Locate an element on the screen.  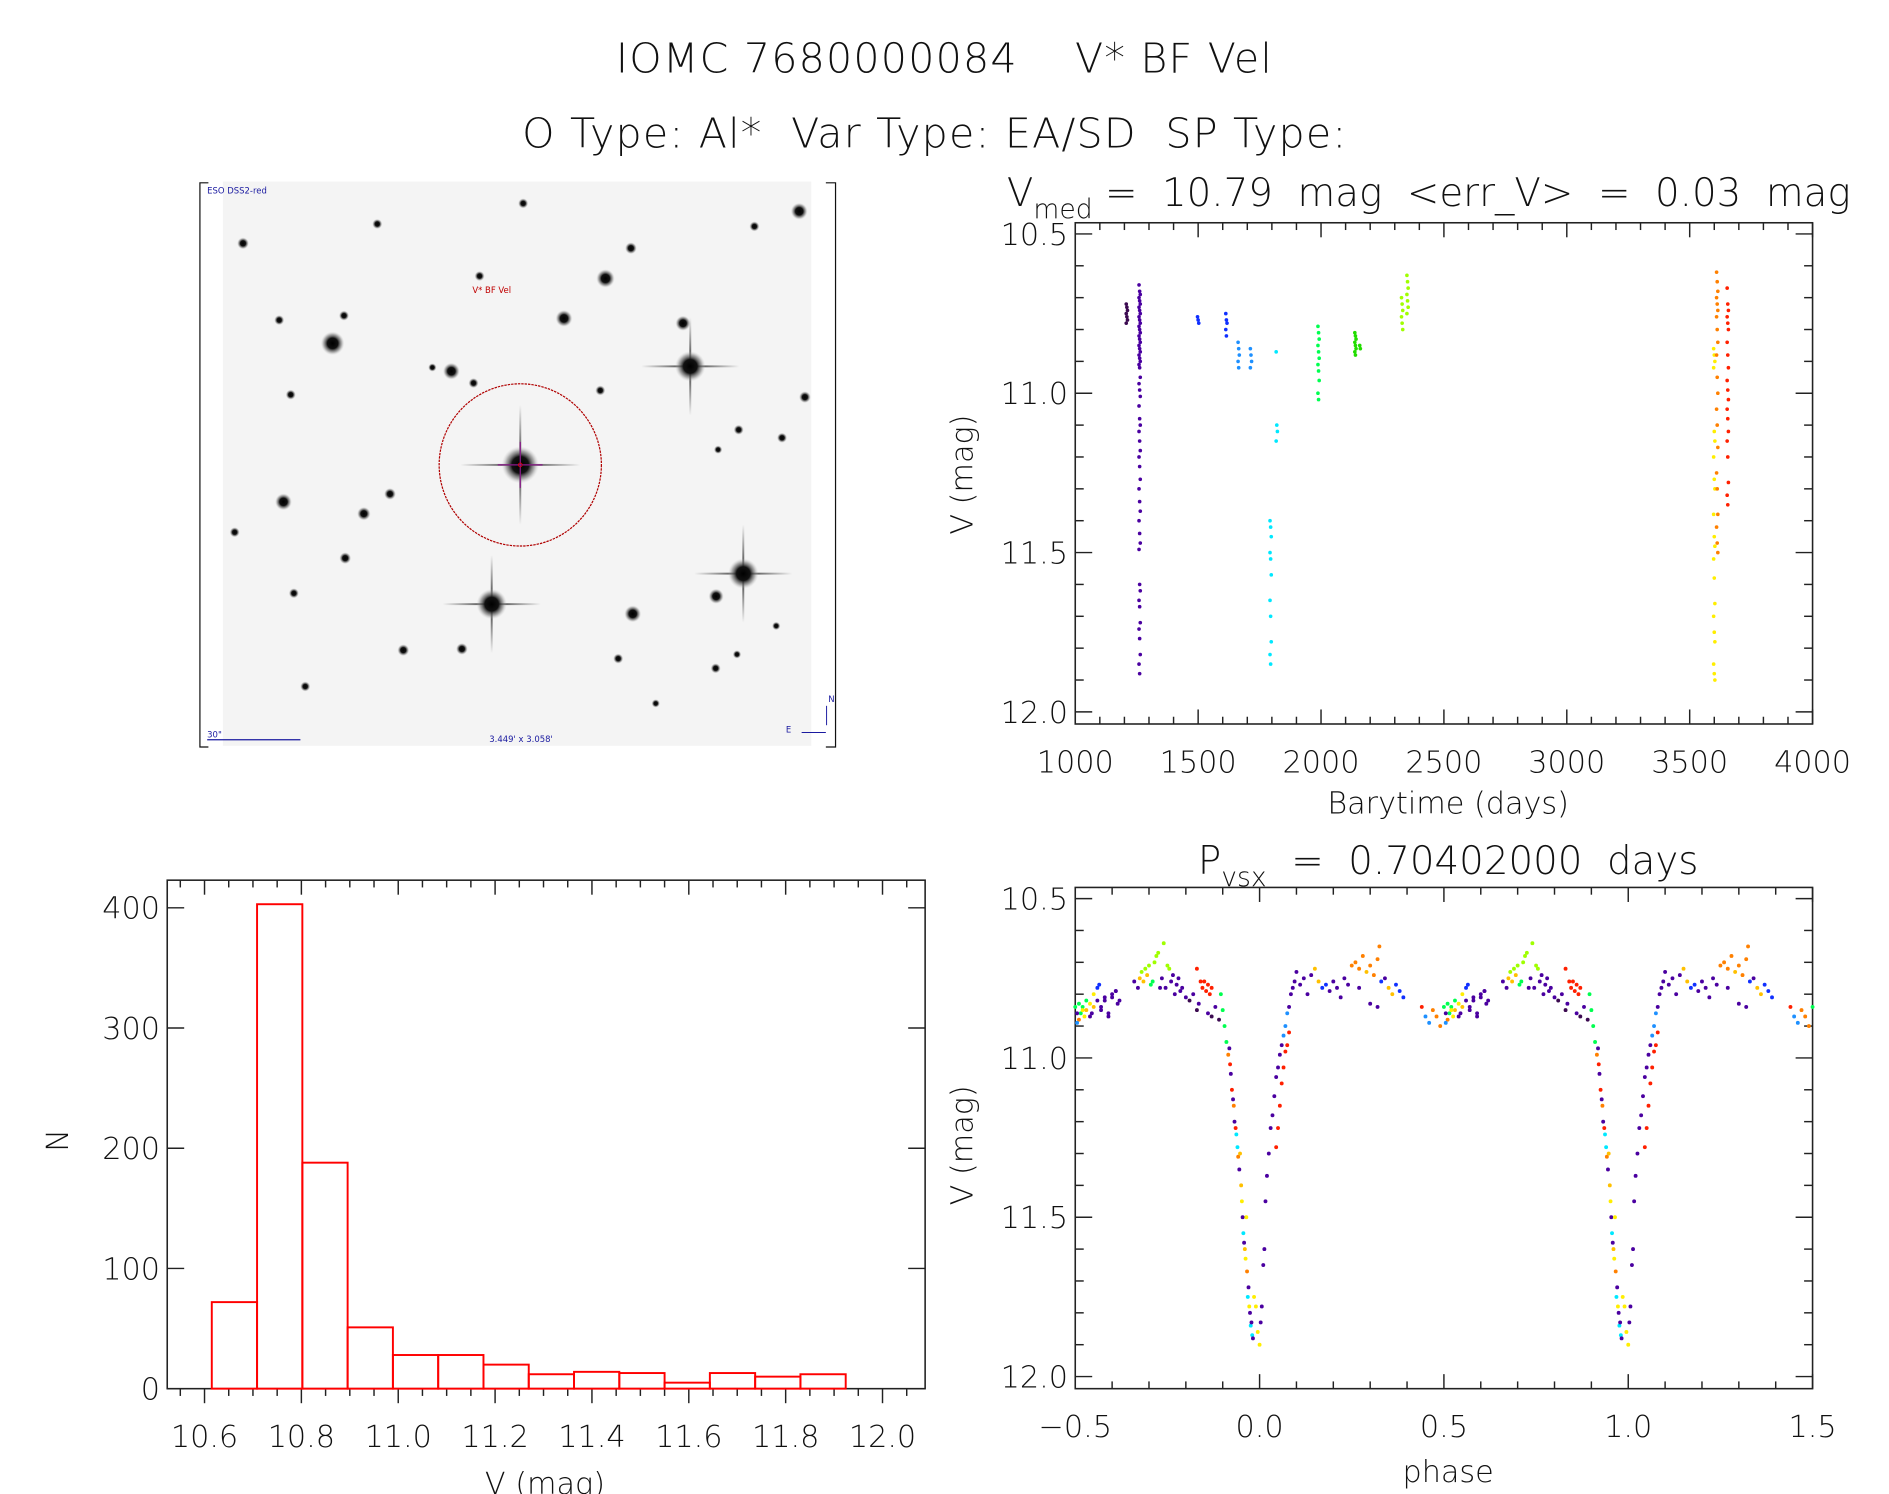
target-label: V* BF Vel is located at coordinates (491, 290).